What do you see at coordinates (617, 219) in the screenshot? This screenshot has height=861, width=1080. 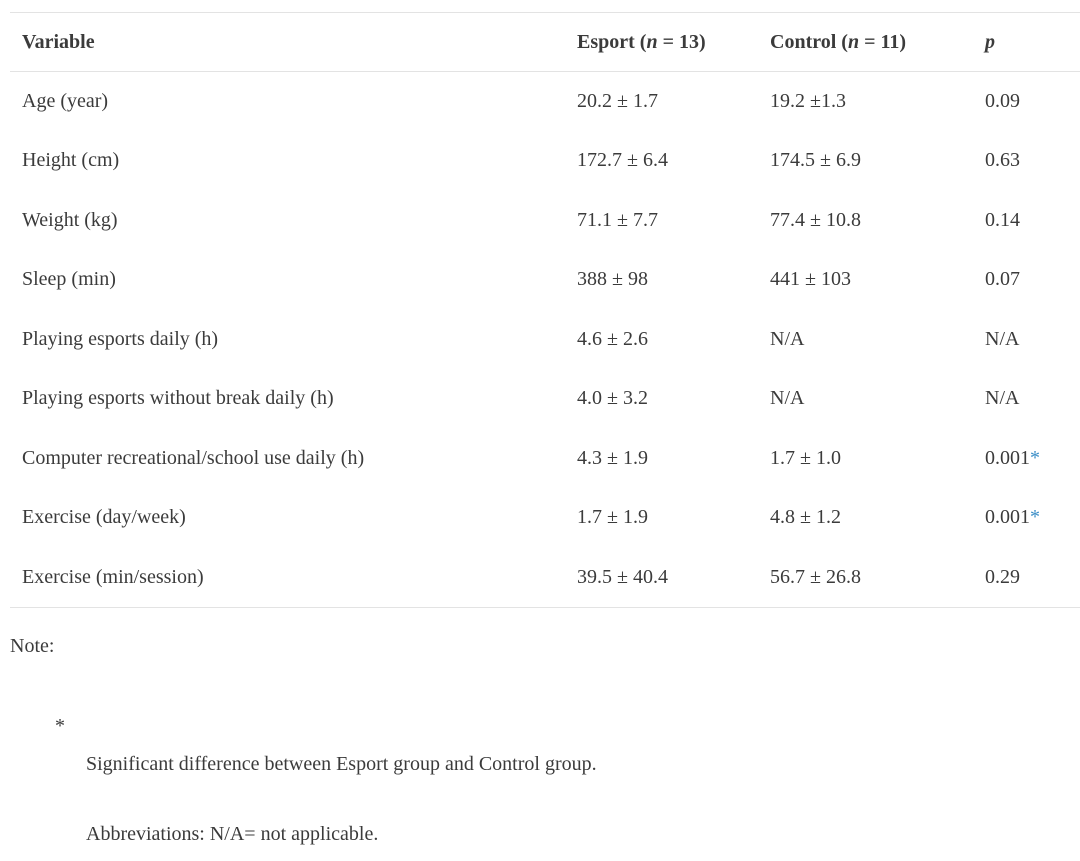 I see `cell-esport: 71.1 ± 7.7` at bounding box center [617, 219].